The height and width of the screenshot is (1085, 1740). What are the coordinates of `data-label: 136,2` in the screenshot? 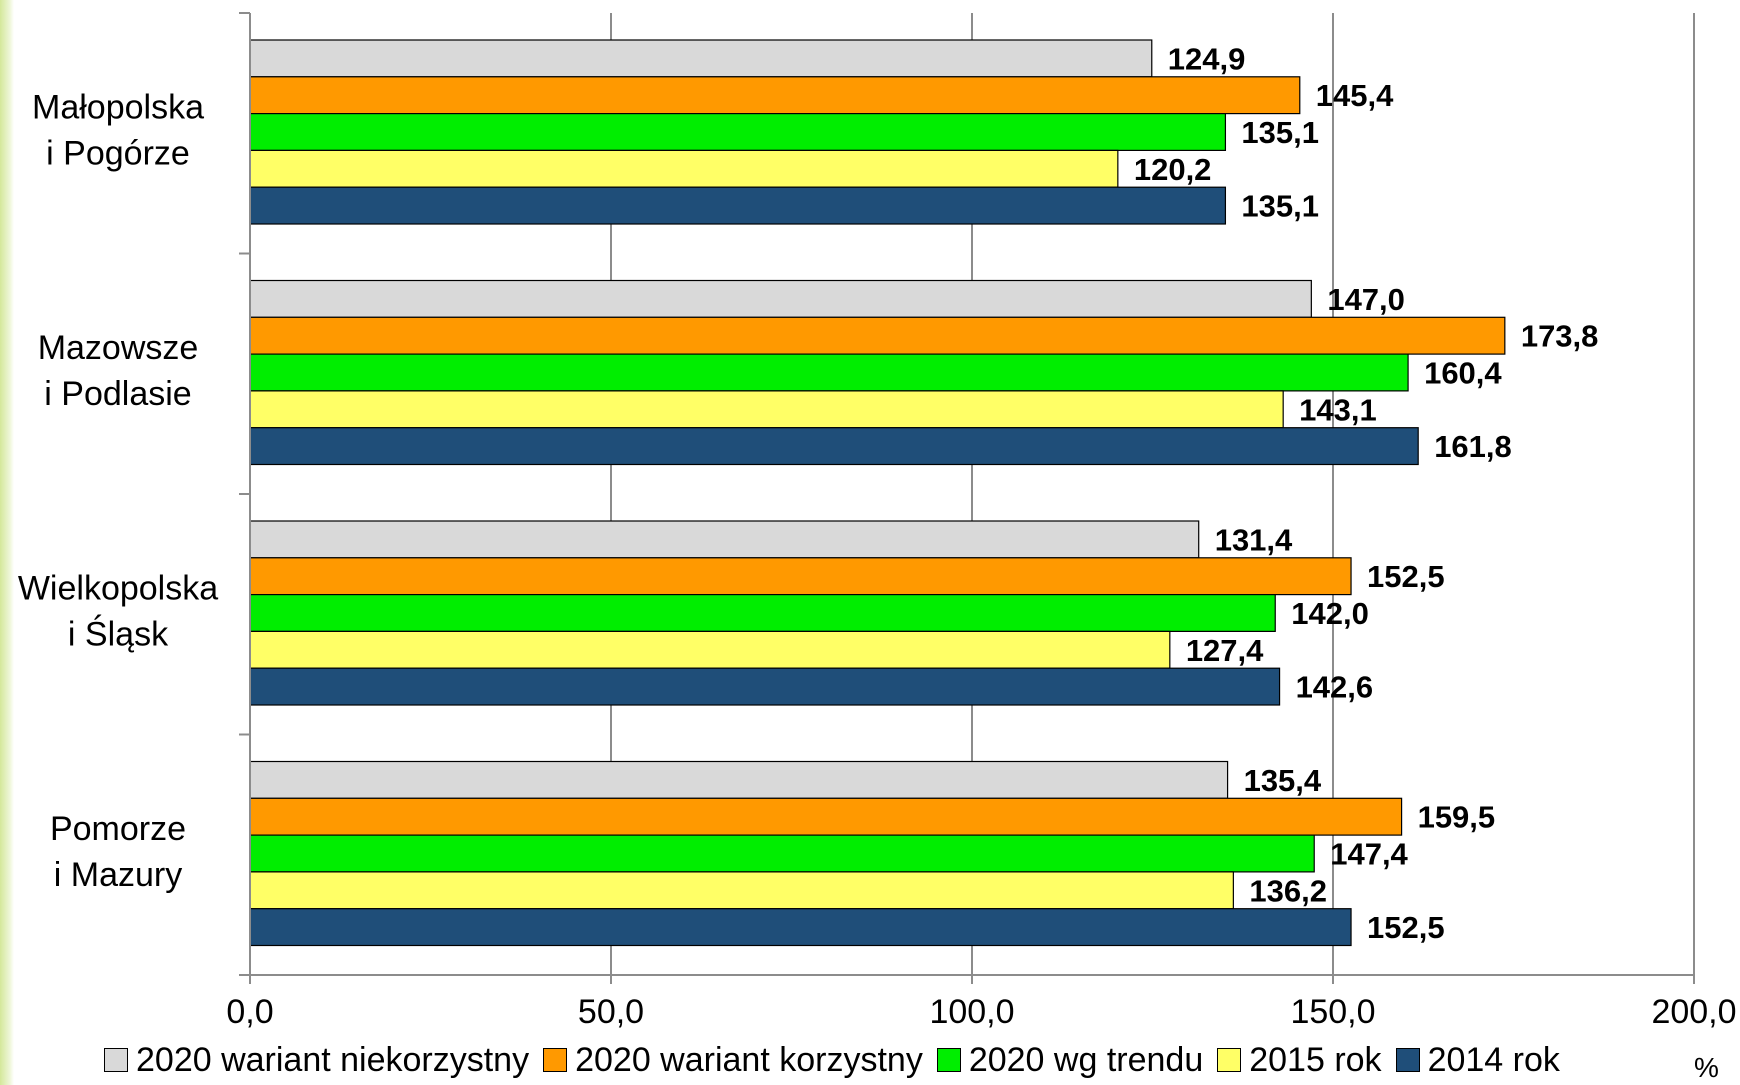 It's located at (1288, 890).